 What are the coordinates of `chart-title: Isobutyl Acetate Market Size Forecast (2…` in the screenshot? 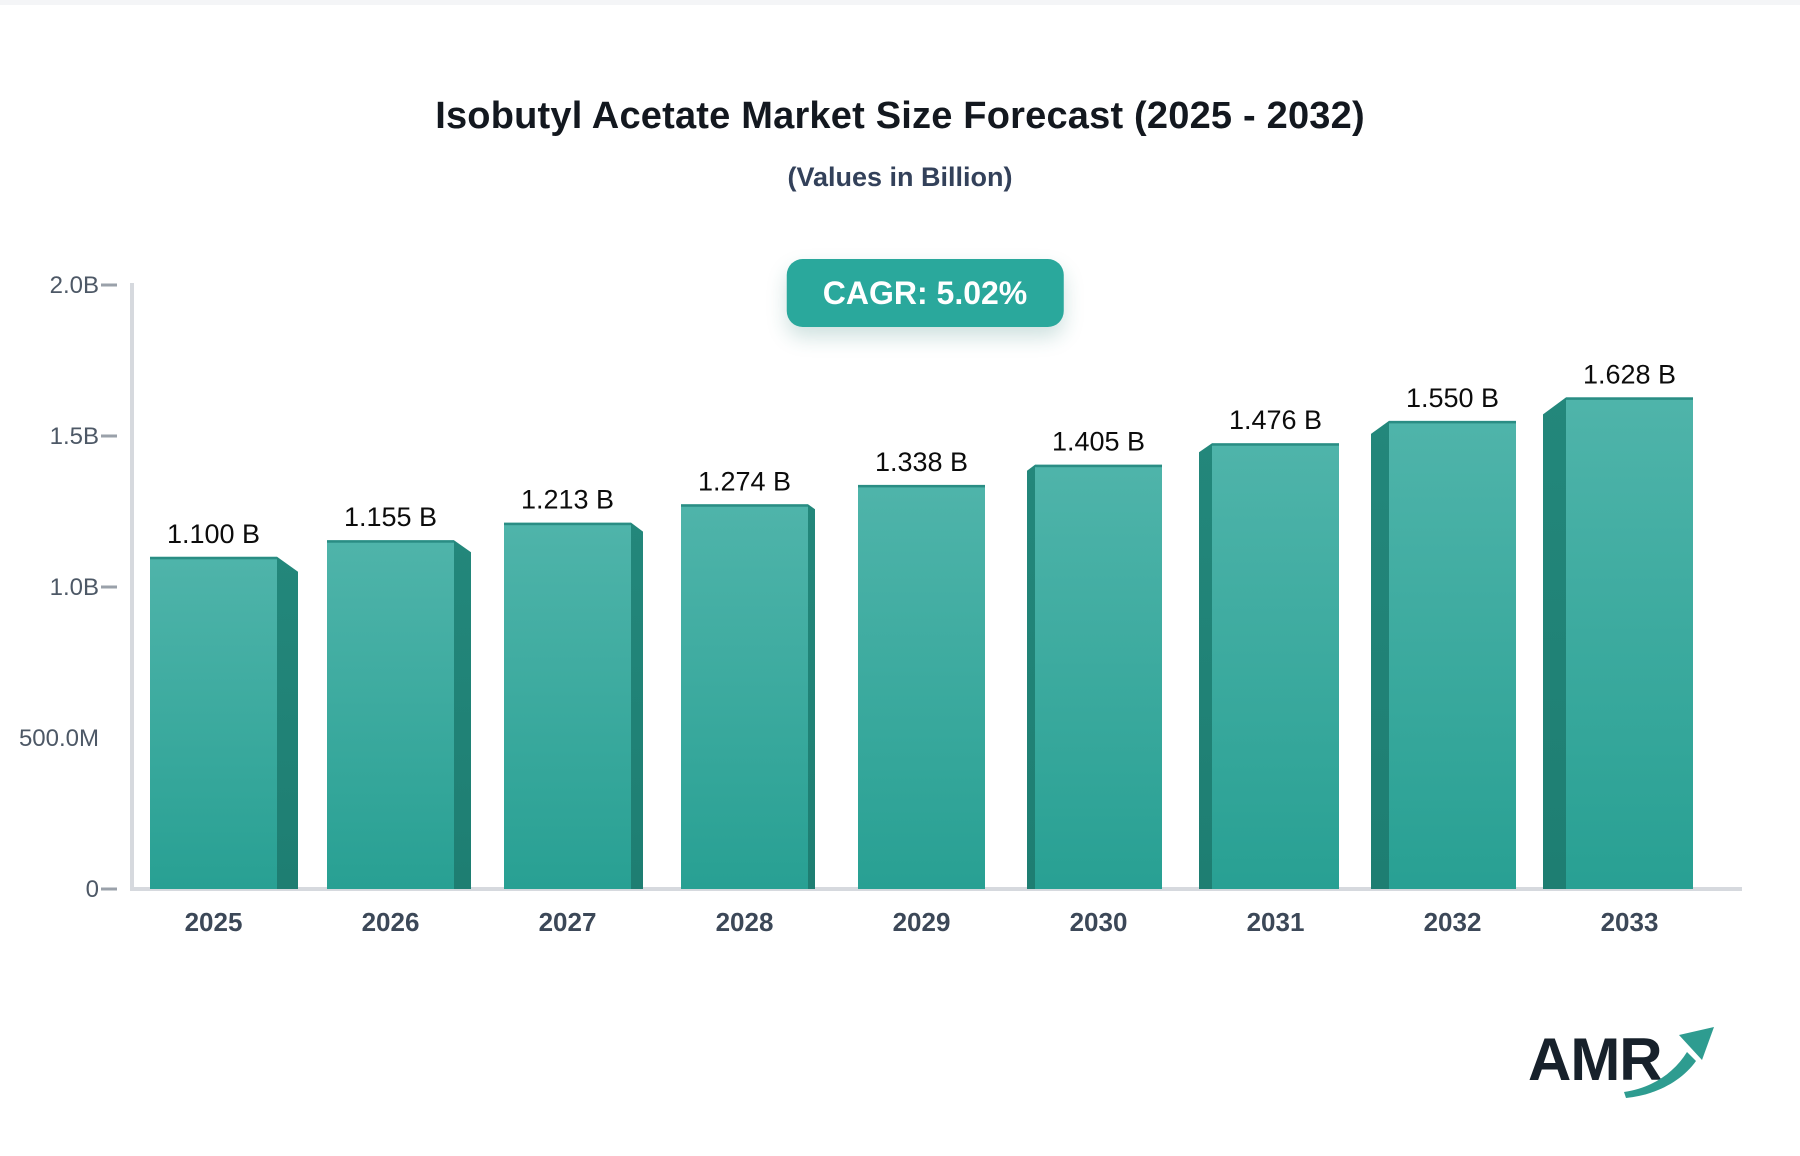 It's located at (900, 116).